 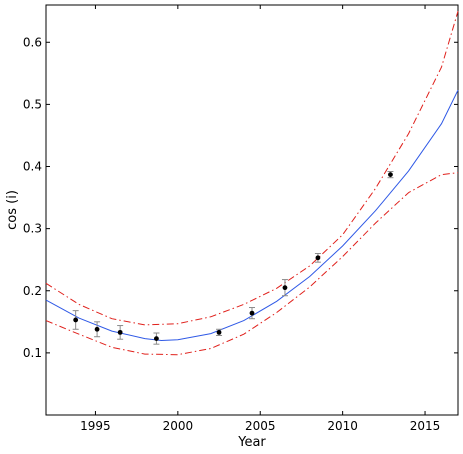 I want to click on y-tick-label: 0.1, so click(x=32, y=353).